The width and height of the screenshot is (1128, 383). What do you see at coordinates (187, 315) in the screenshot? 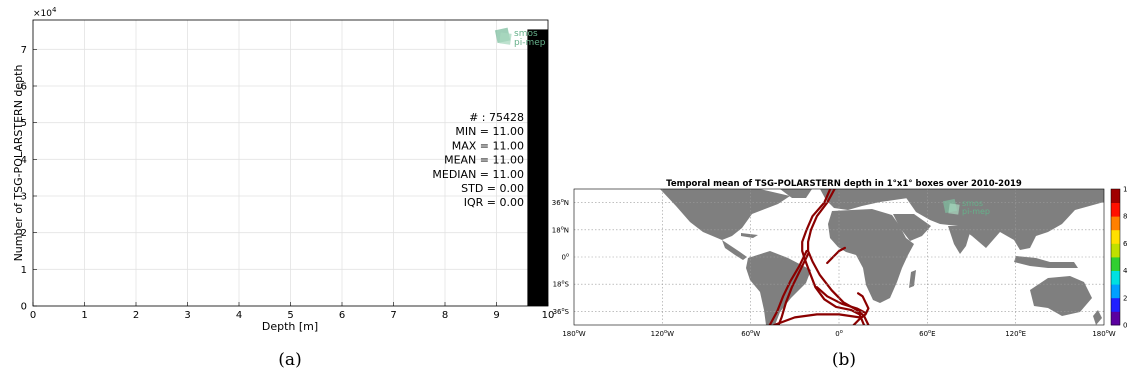
I see `x-tick-label: 3` at bounding box center [187, 315].